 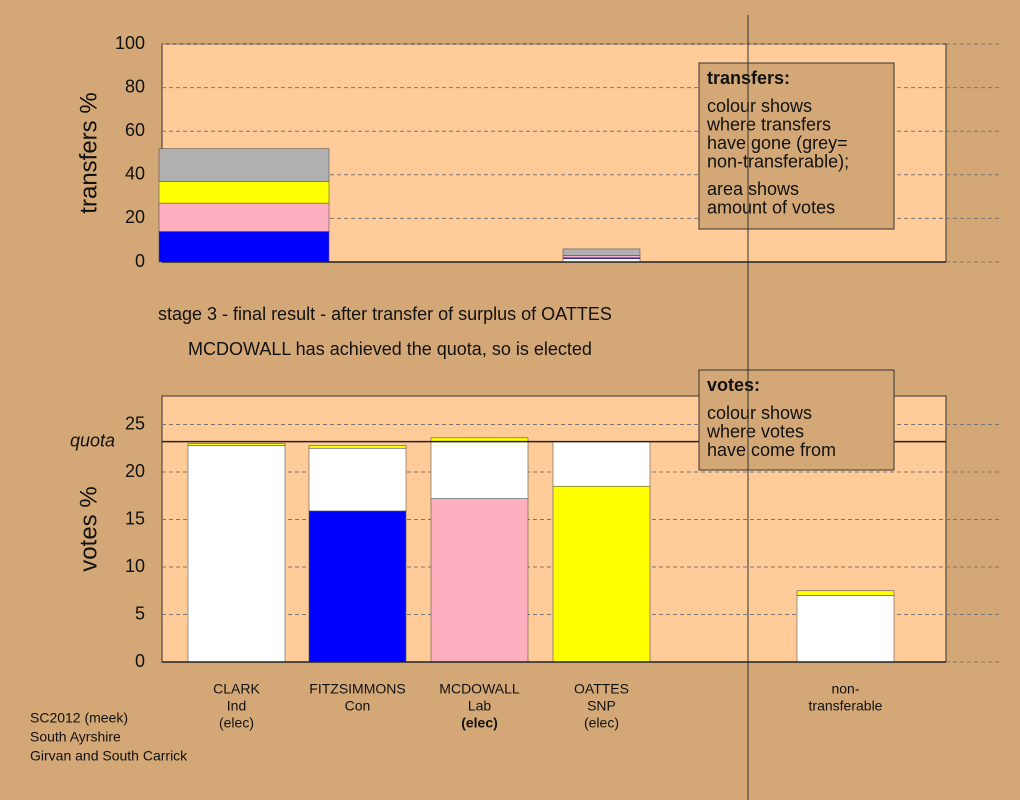 What do you see at coordinates (135, 518) in the screenshot?
I see `y-tick-label: 15` at bounding box center [135, 518].